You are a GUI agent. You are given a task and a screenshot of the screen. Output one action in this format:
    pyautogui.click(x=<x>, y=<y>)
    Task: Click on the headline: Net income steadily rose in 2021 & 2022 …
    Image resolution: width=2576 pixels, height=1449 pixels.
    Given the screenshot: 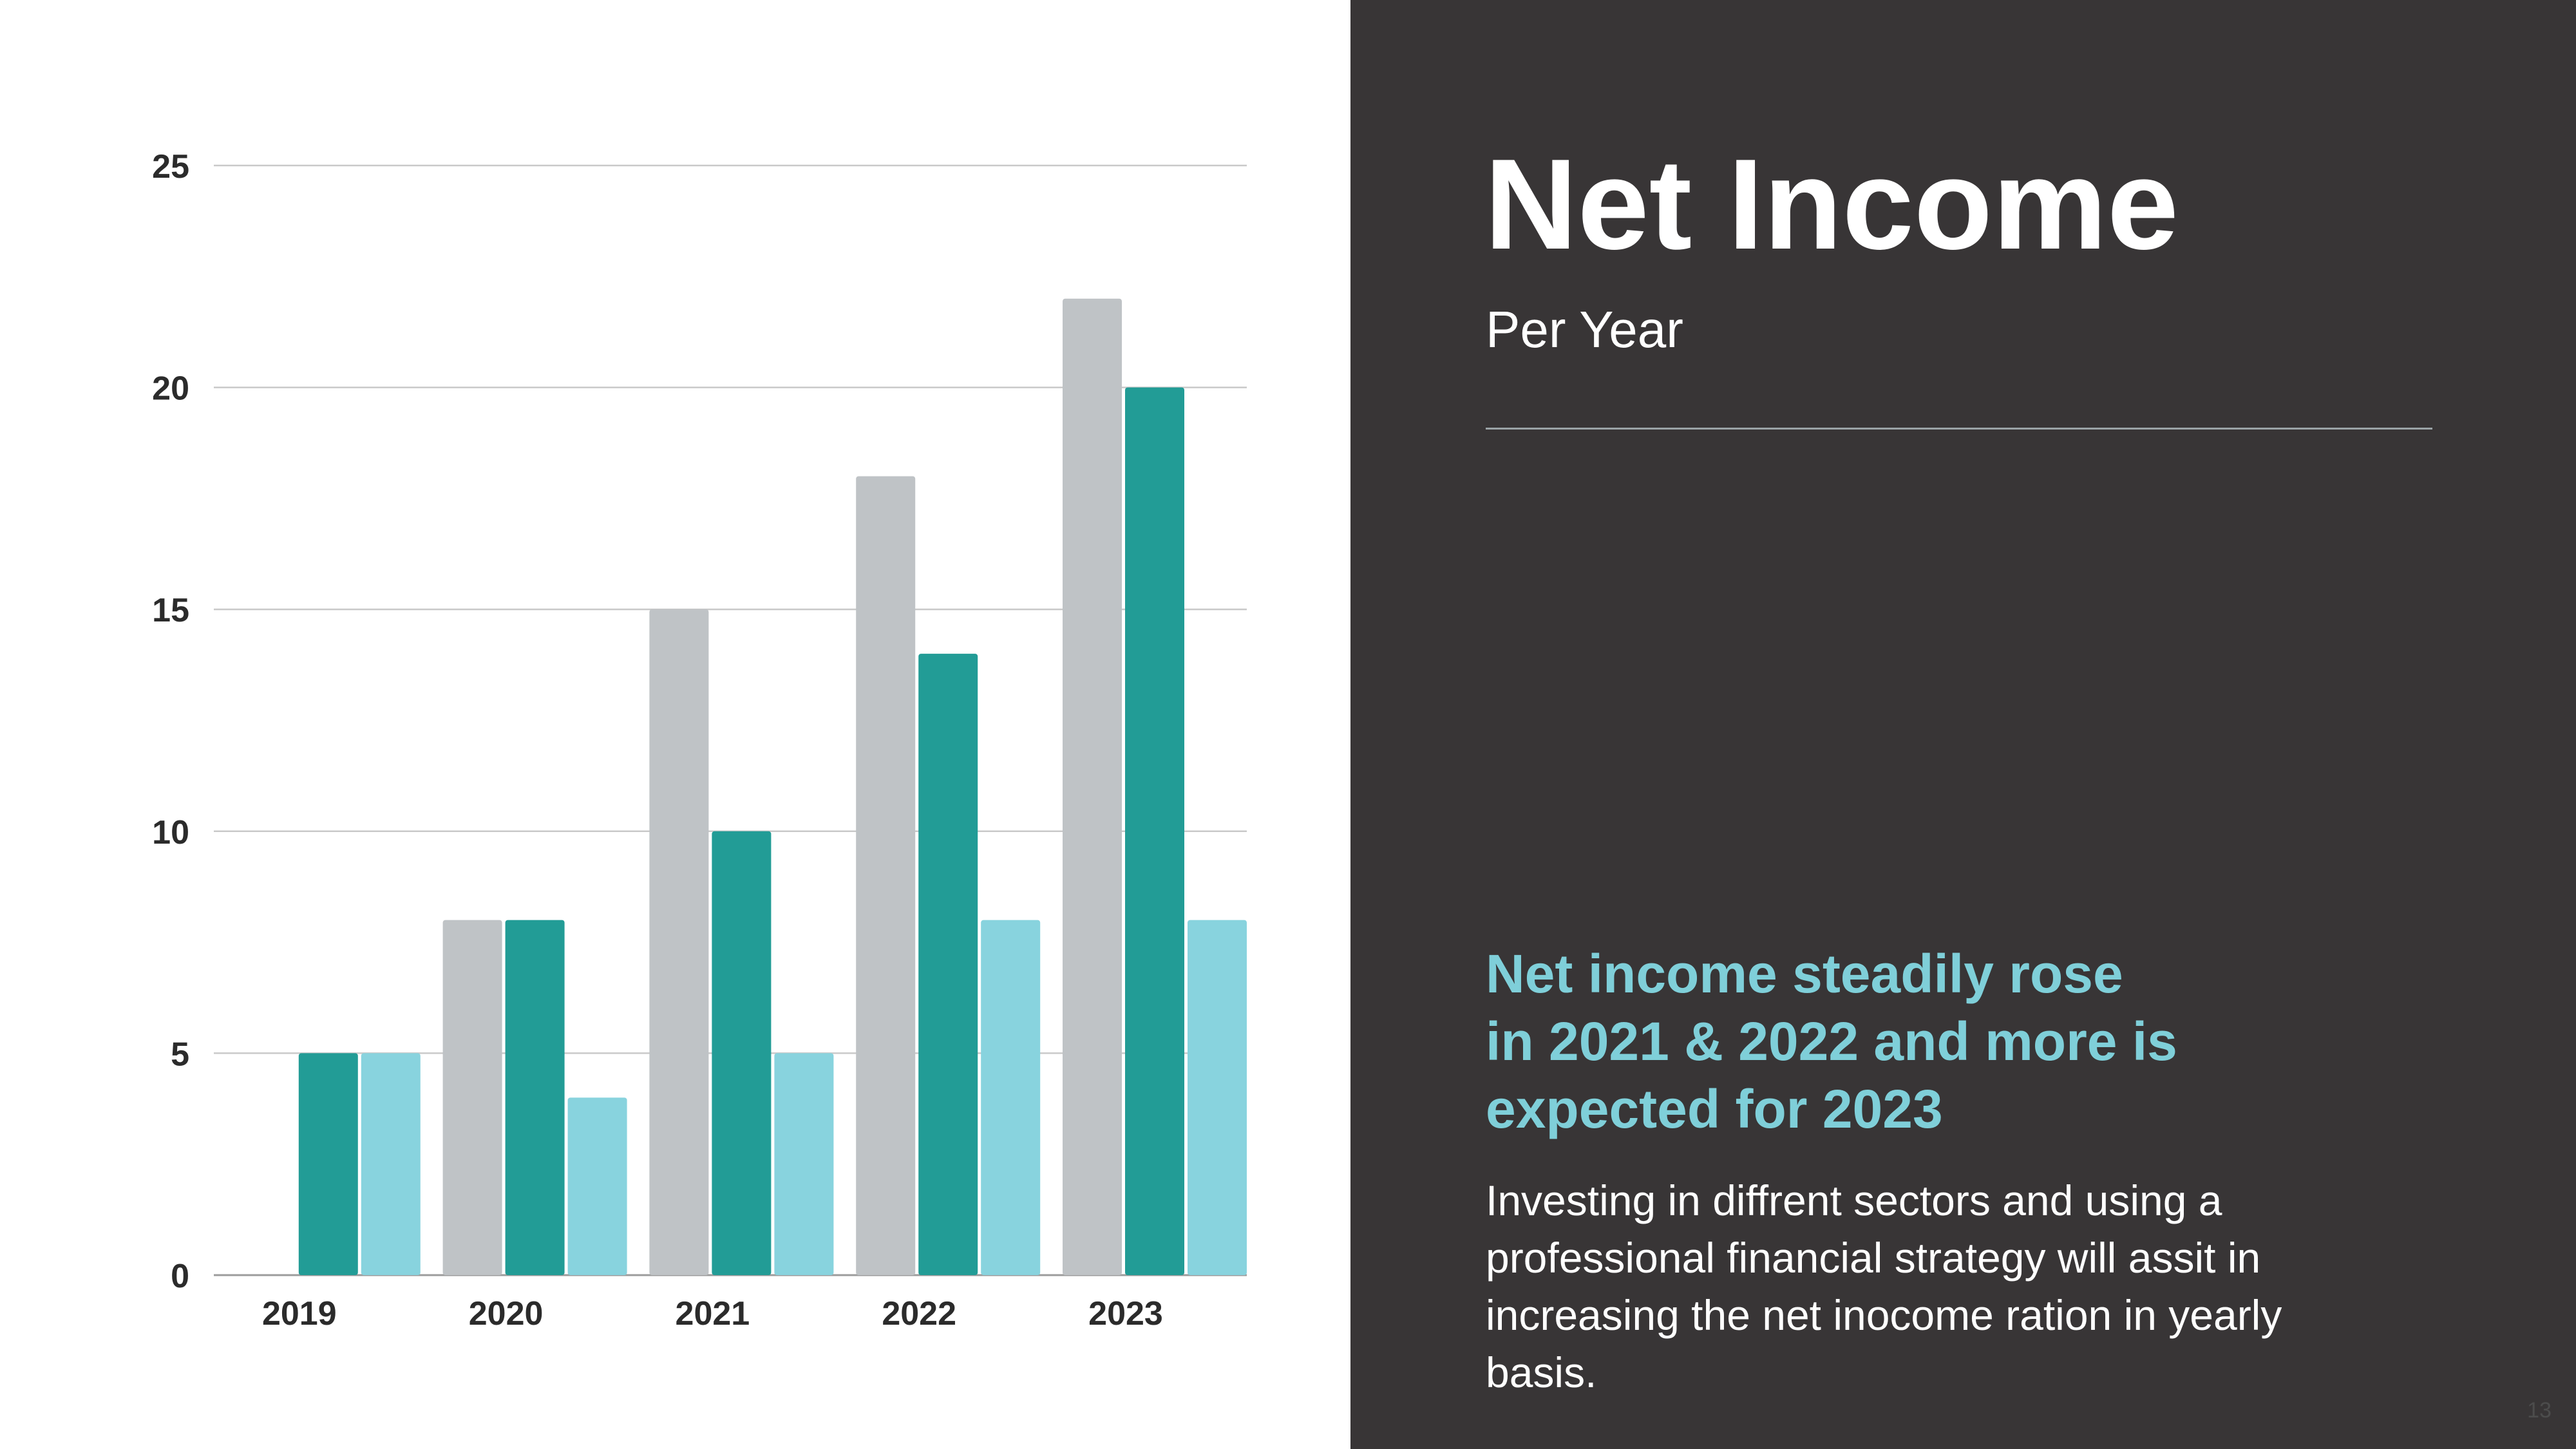 What is the action you would take?
    pyautogui.click(x=1969, y=1041)
    